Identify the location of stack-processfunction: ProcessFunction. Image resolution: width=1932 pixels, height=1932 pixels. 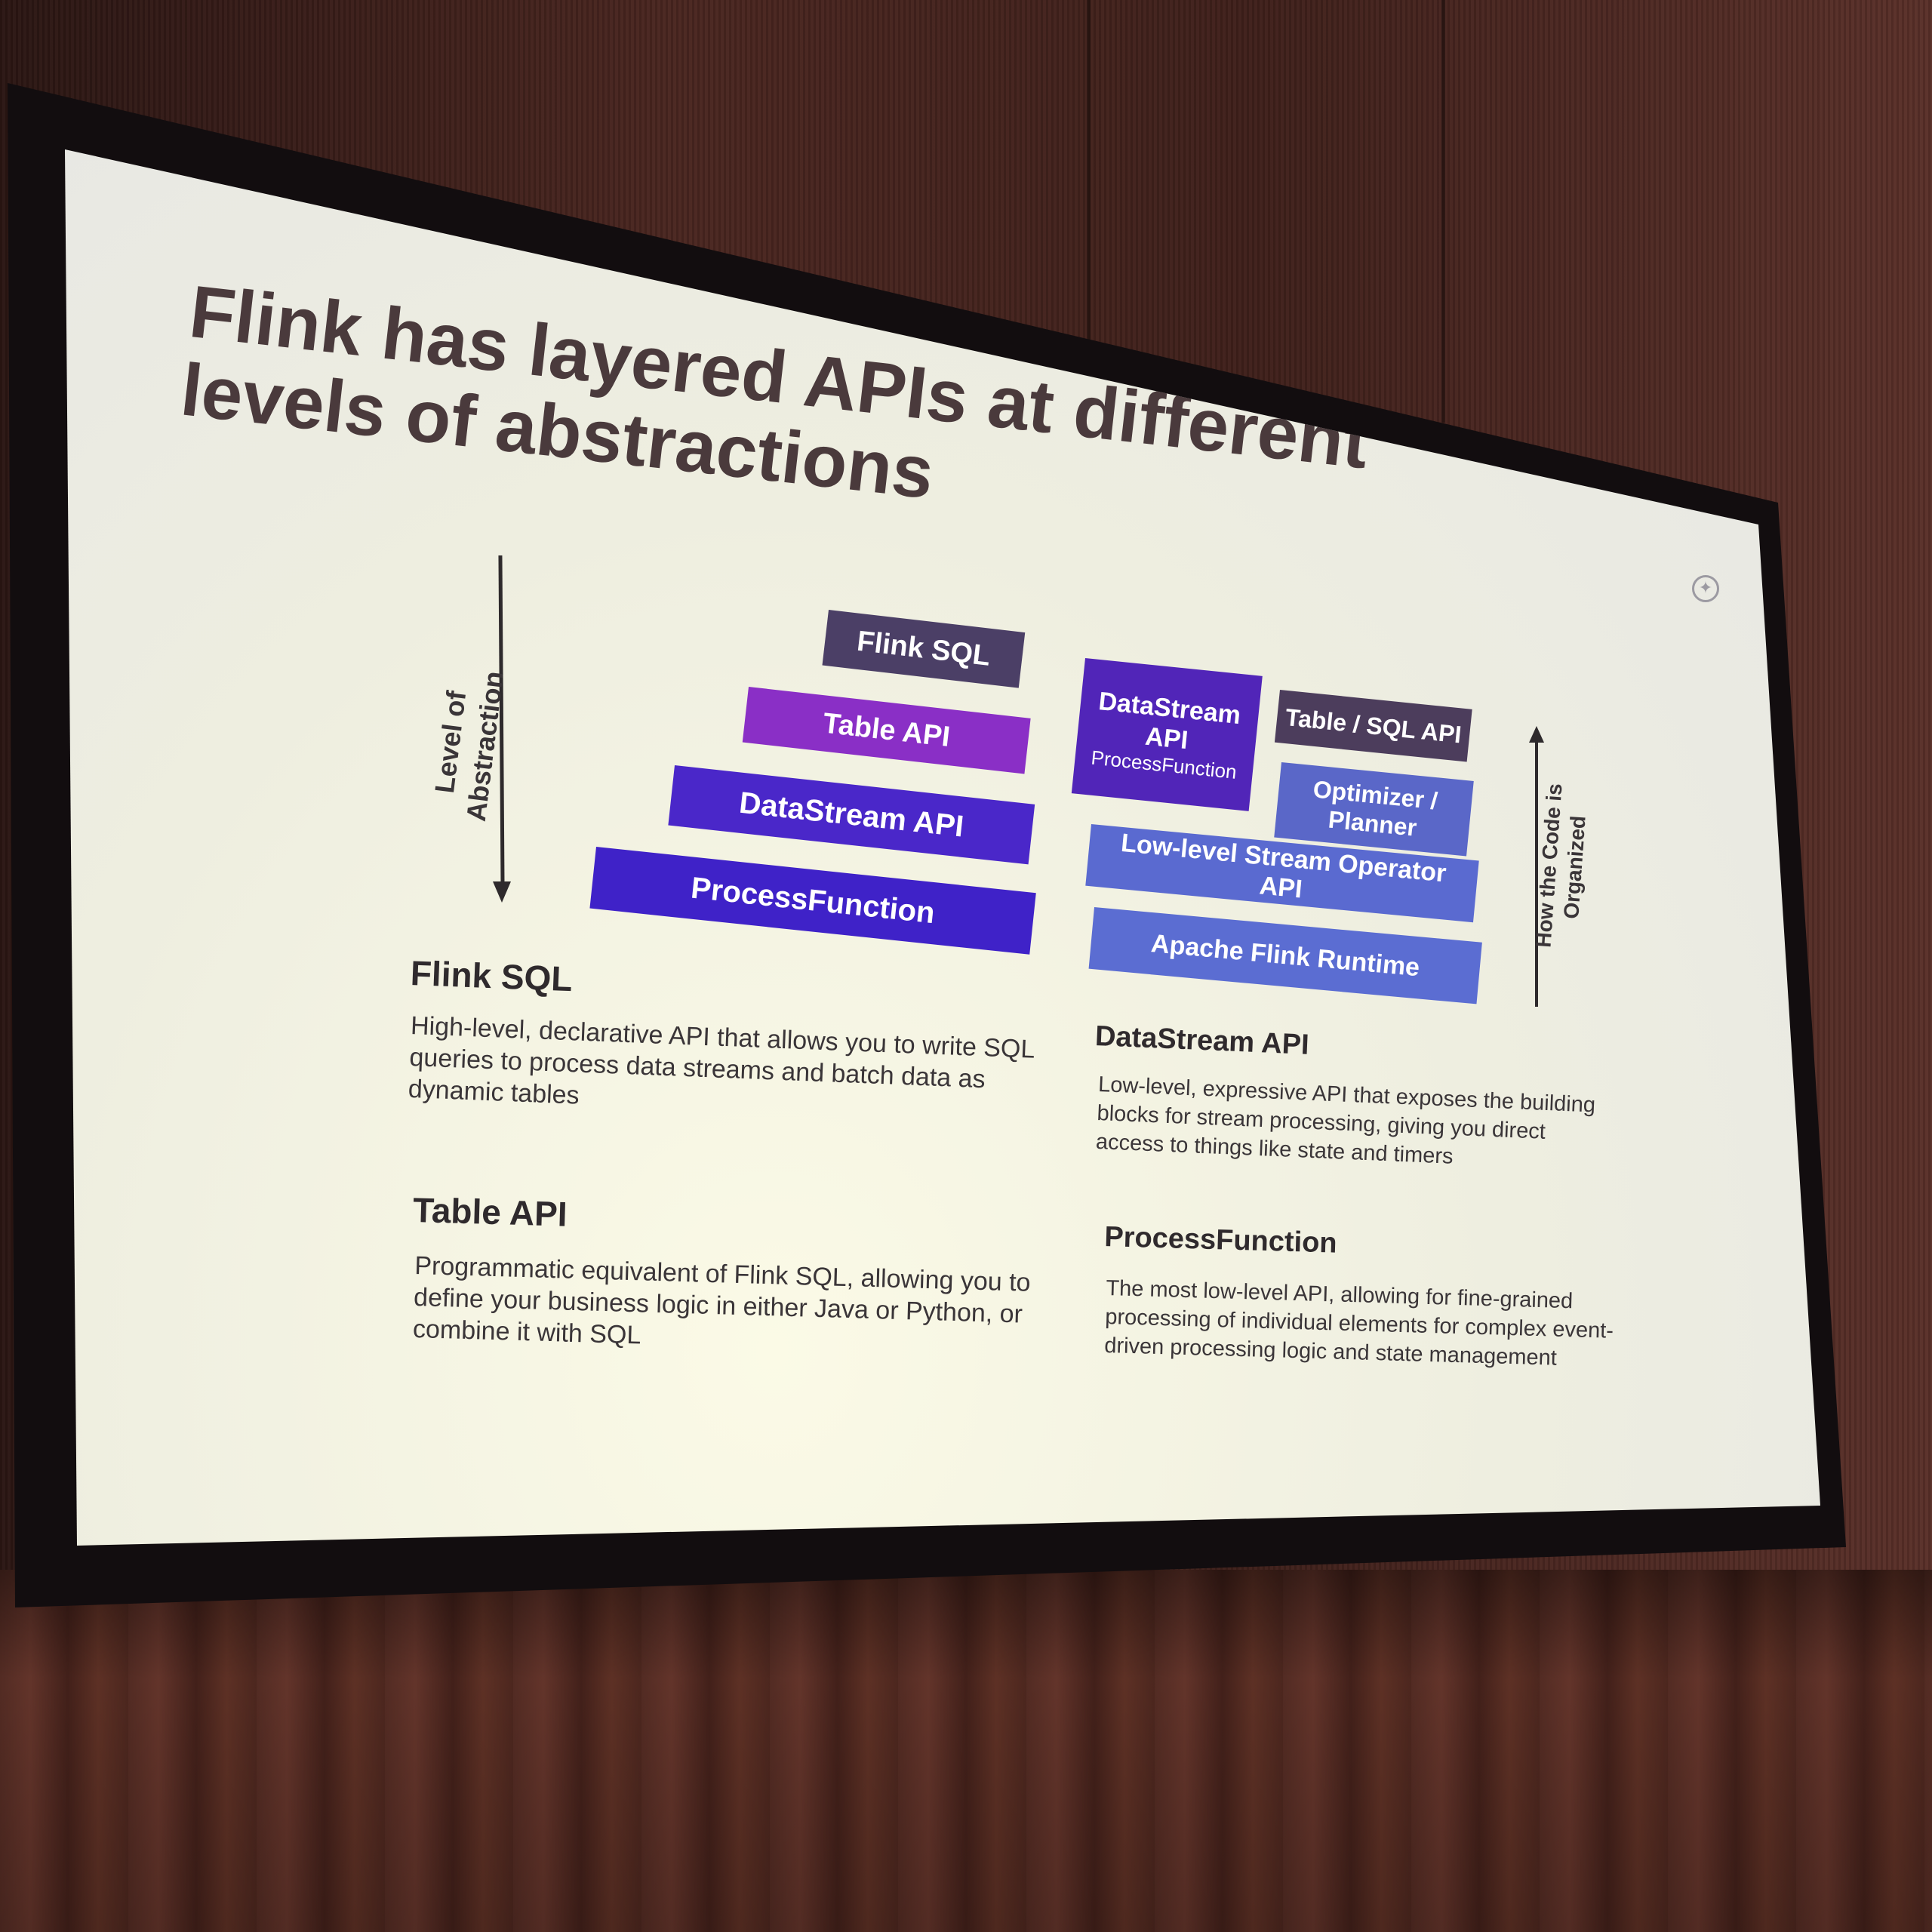
(812, 901).